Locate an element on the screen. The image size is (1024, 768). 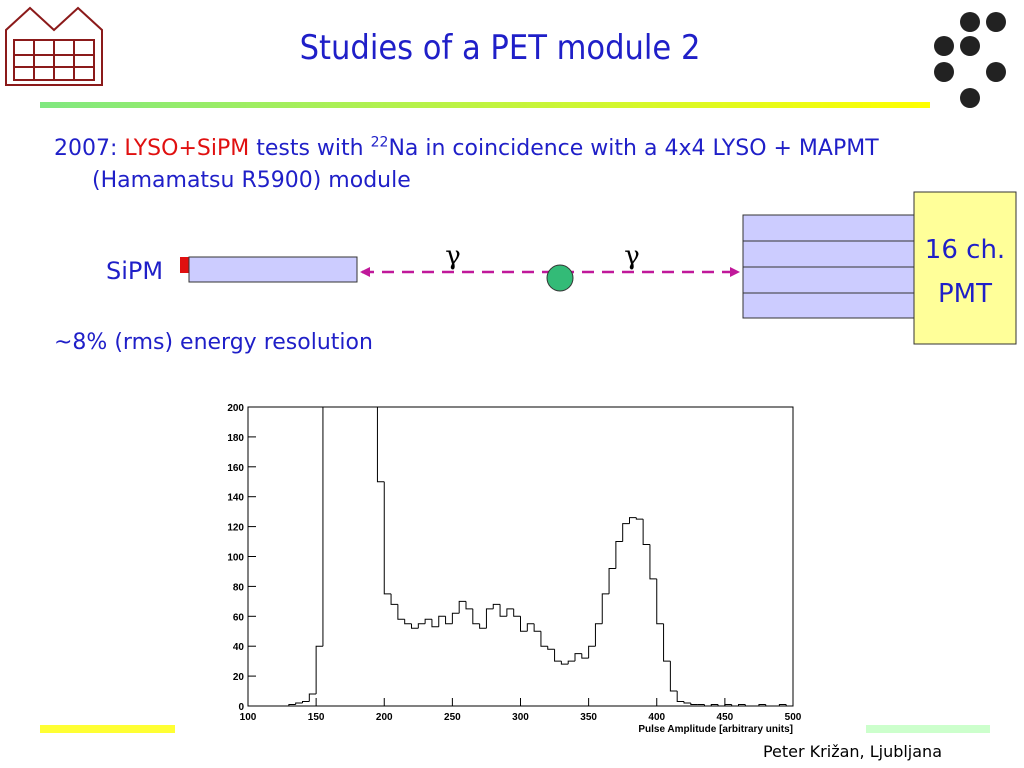
x-tick-label: 300 is located at coordinates (520, 717).